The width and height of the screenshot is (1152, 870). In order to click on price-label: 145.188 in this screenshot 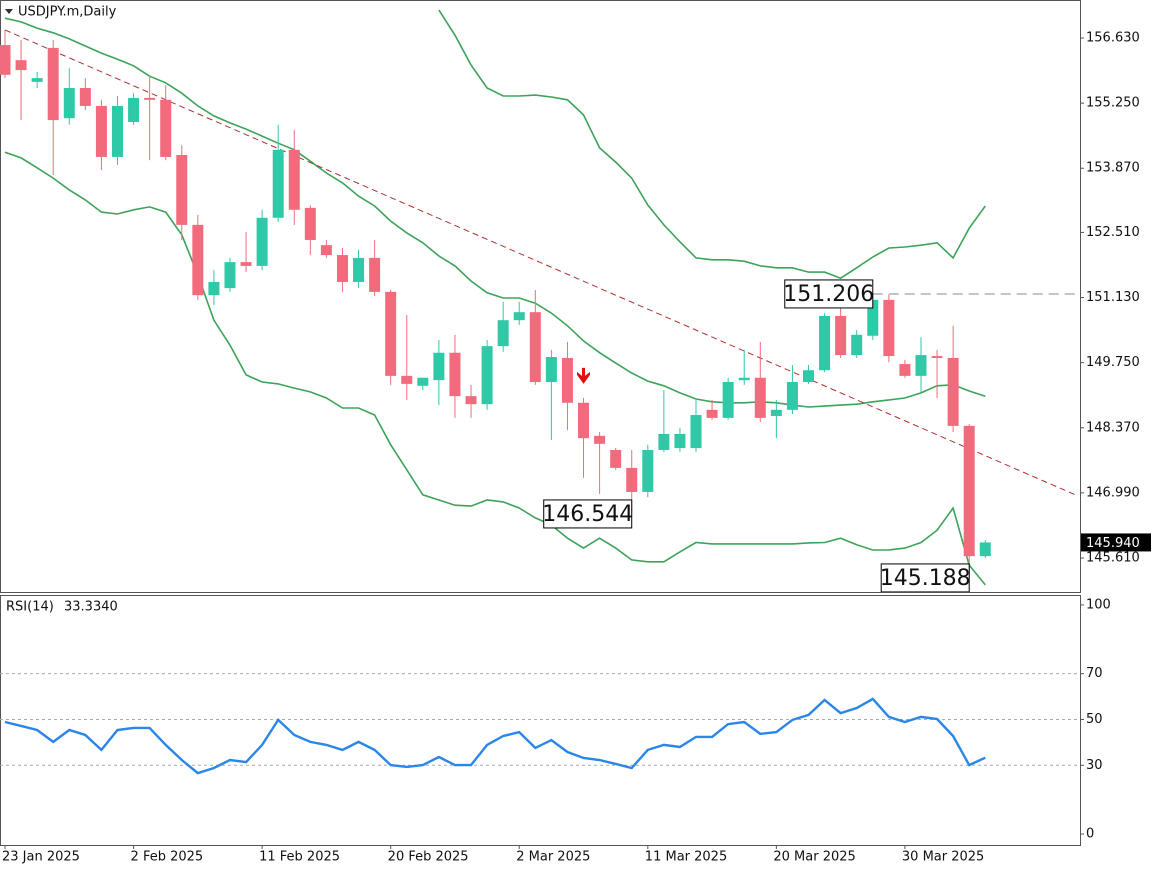, I will do `click(925, 578)`.